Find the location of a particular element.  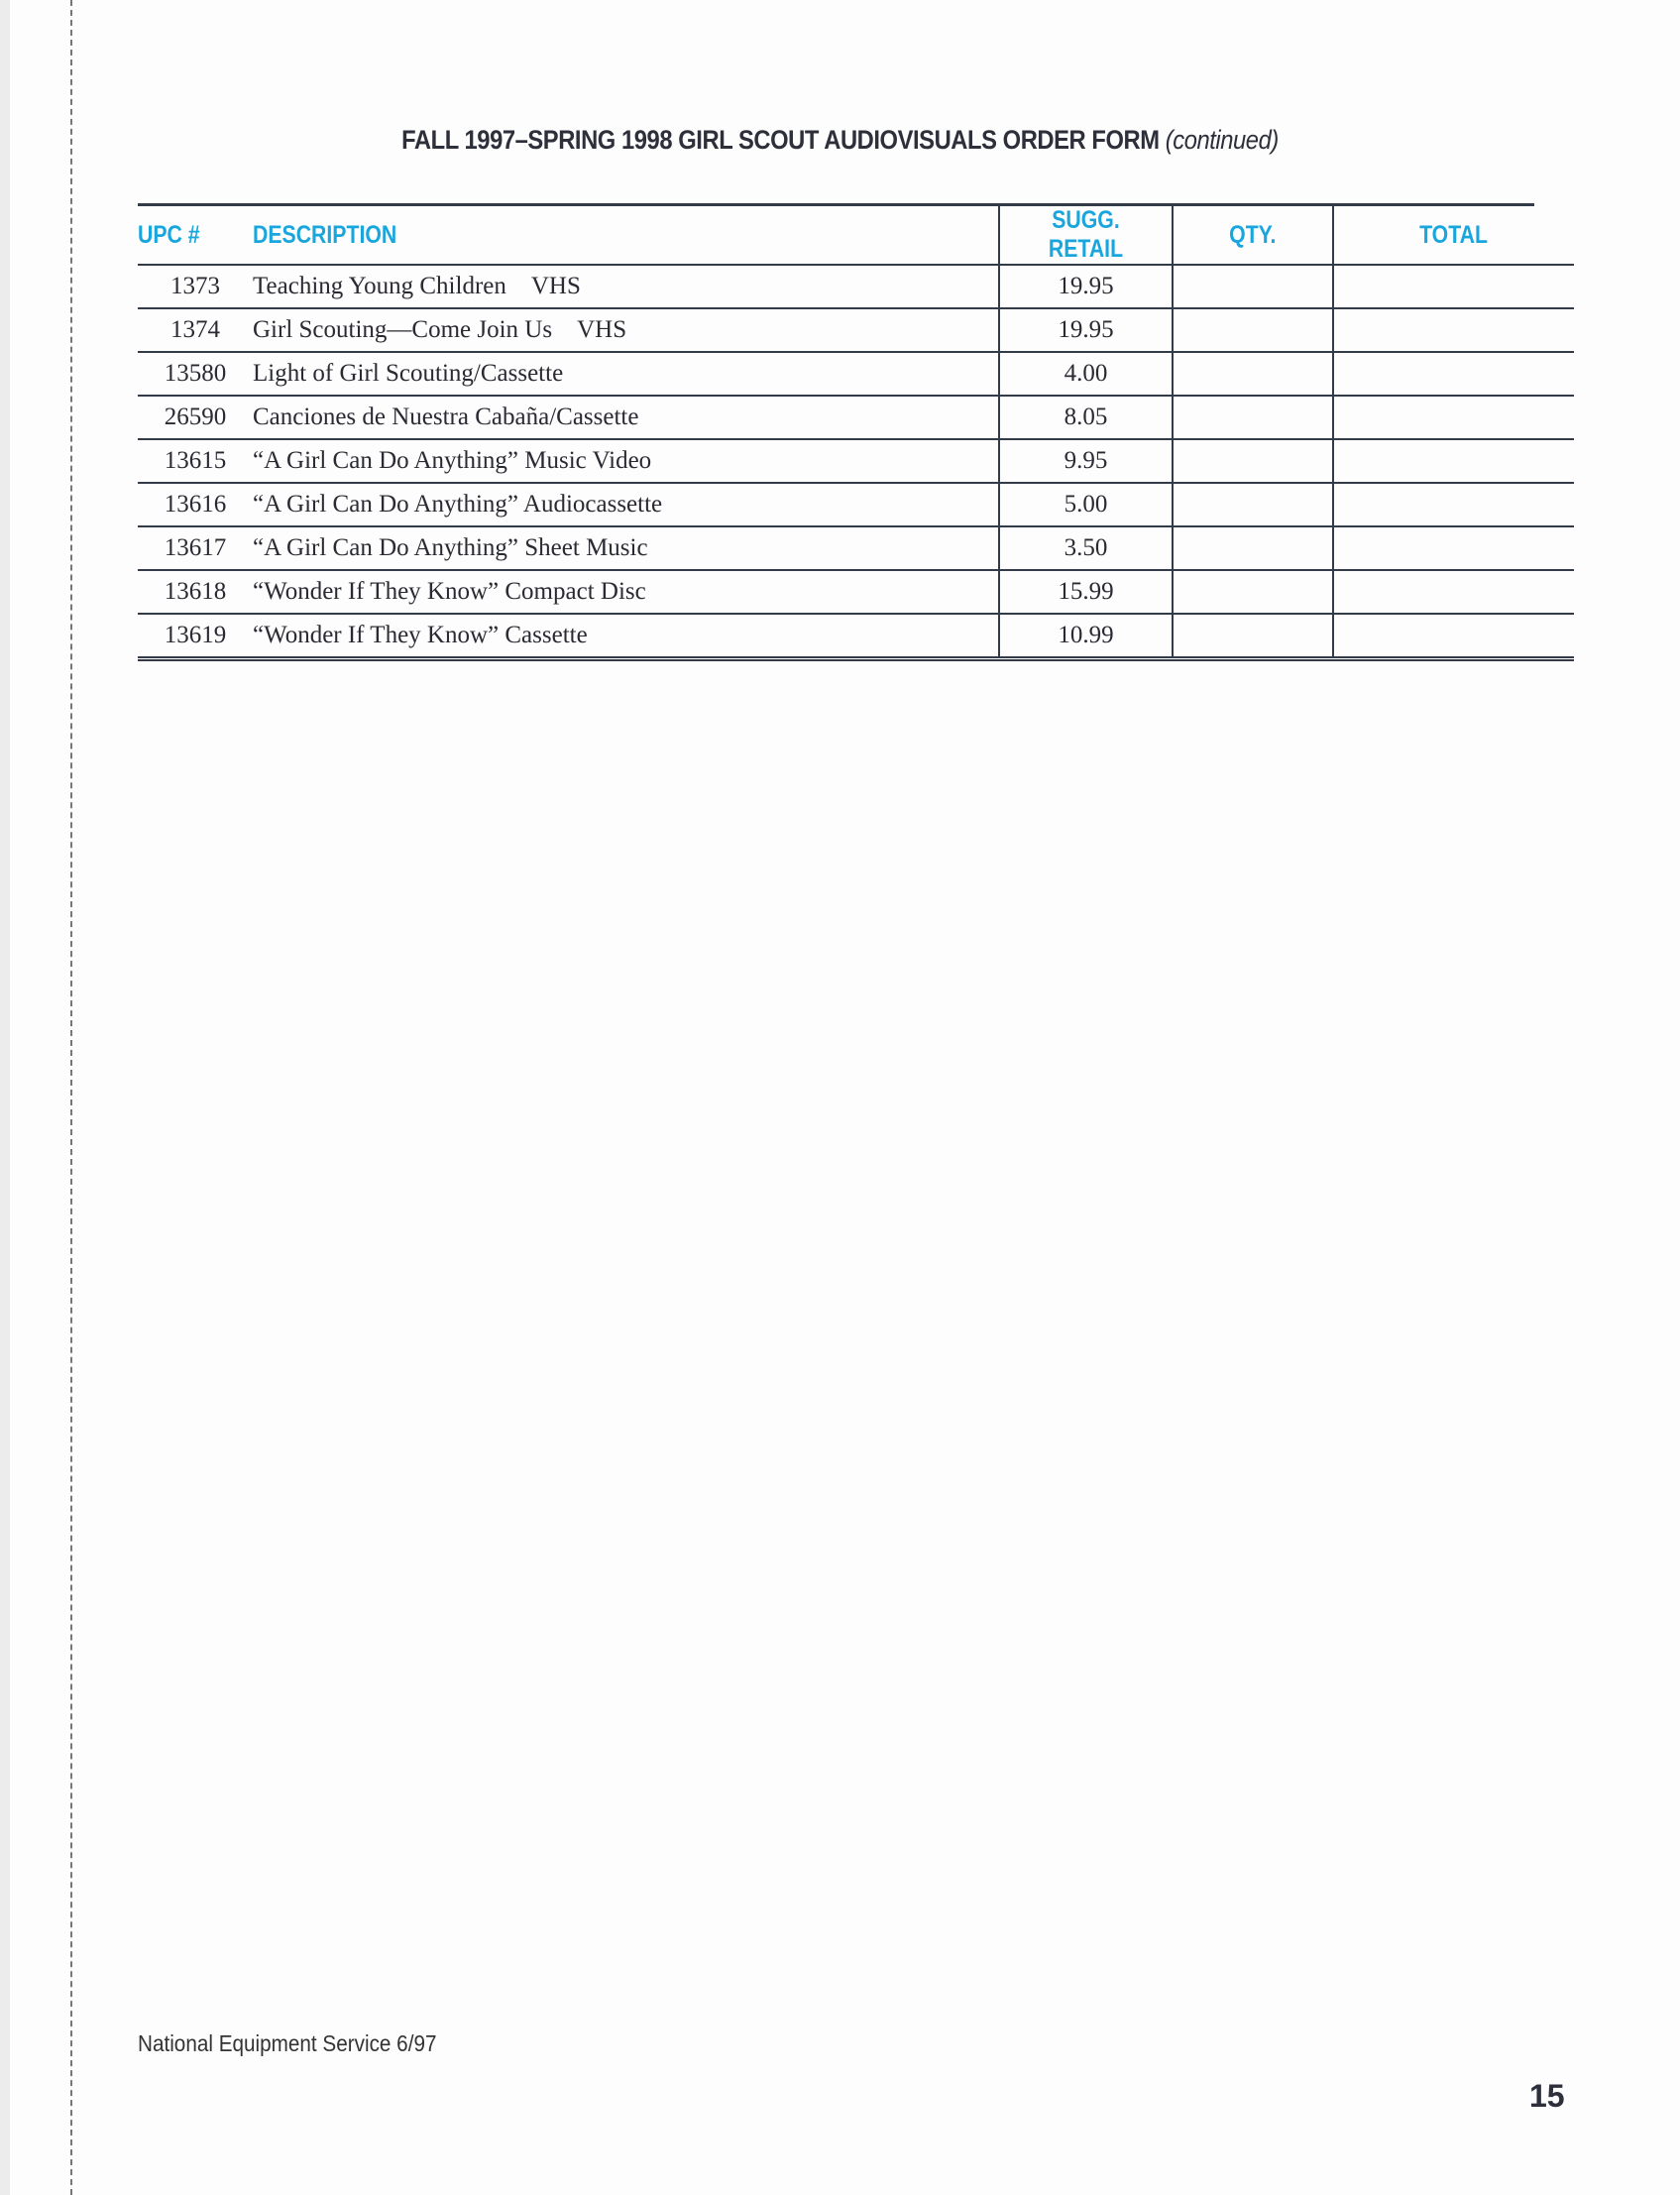

retail-cell: 4.00 is located at coordinates (1085, 374).